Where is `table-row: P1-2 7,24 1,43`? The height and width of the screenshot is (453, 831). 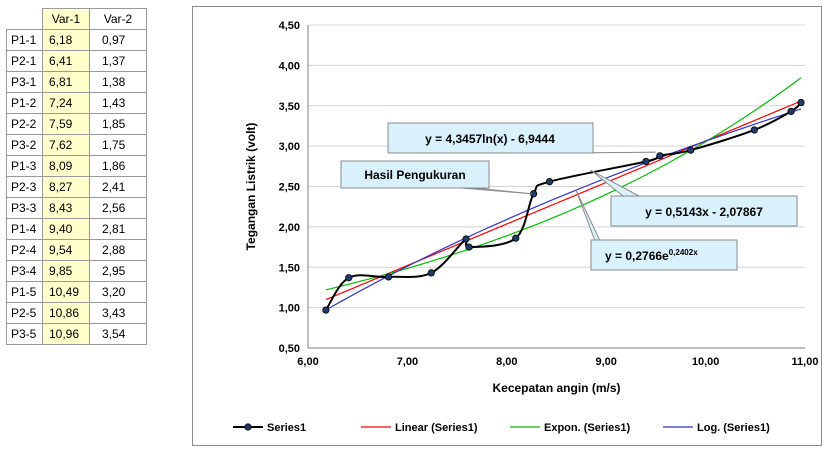 table-row: P1-2 7,24 1,43 is located at coordinates (76, 103).